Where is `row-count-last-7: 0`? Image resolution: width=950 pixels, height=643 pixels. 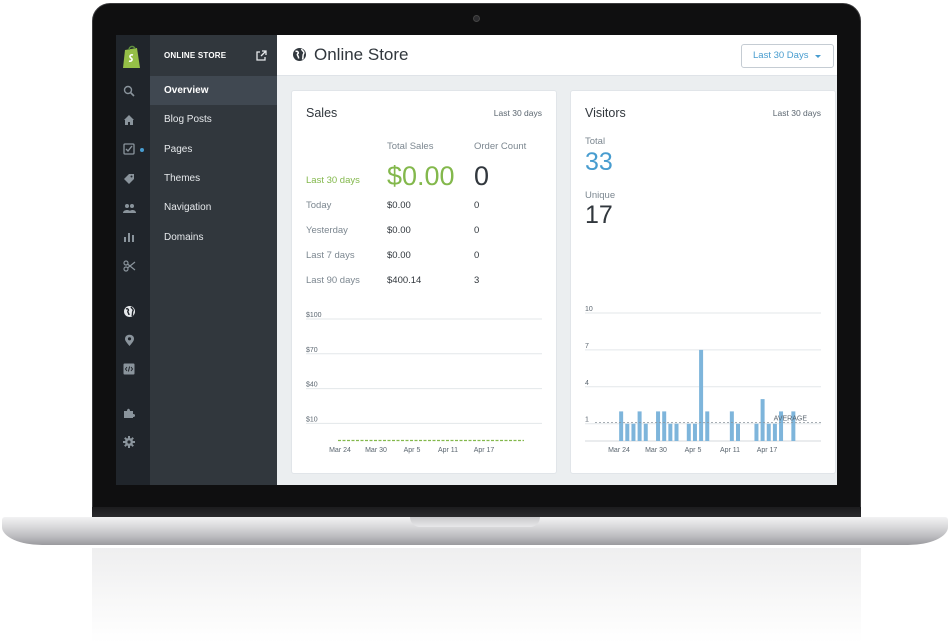 row-count-last-7: 0 is located at coordinates (477, 255).